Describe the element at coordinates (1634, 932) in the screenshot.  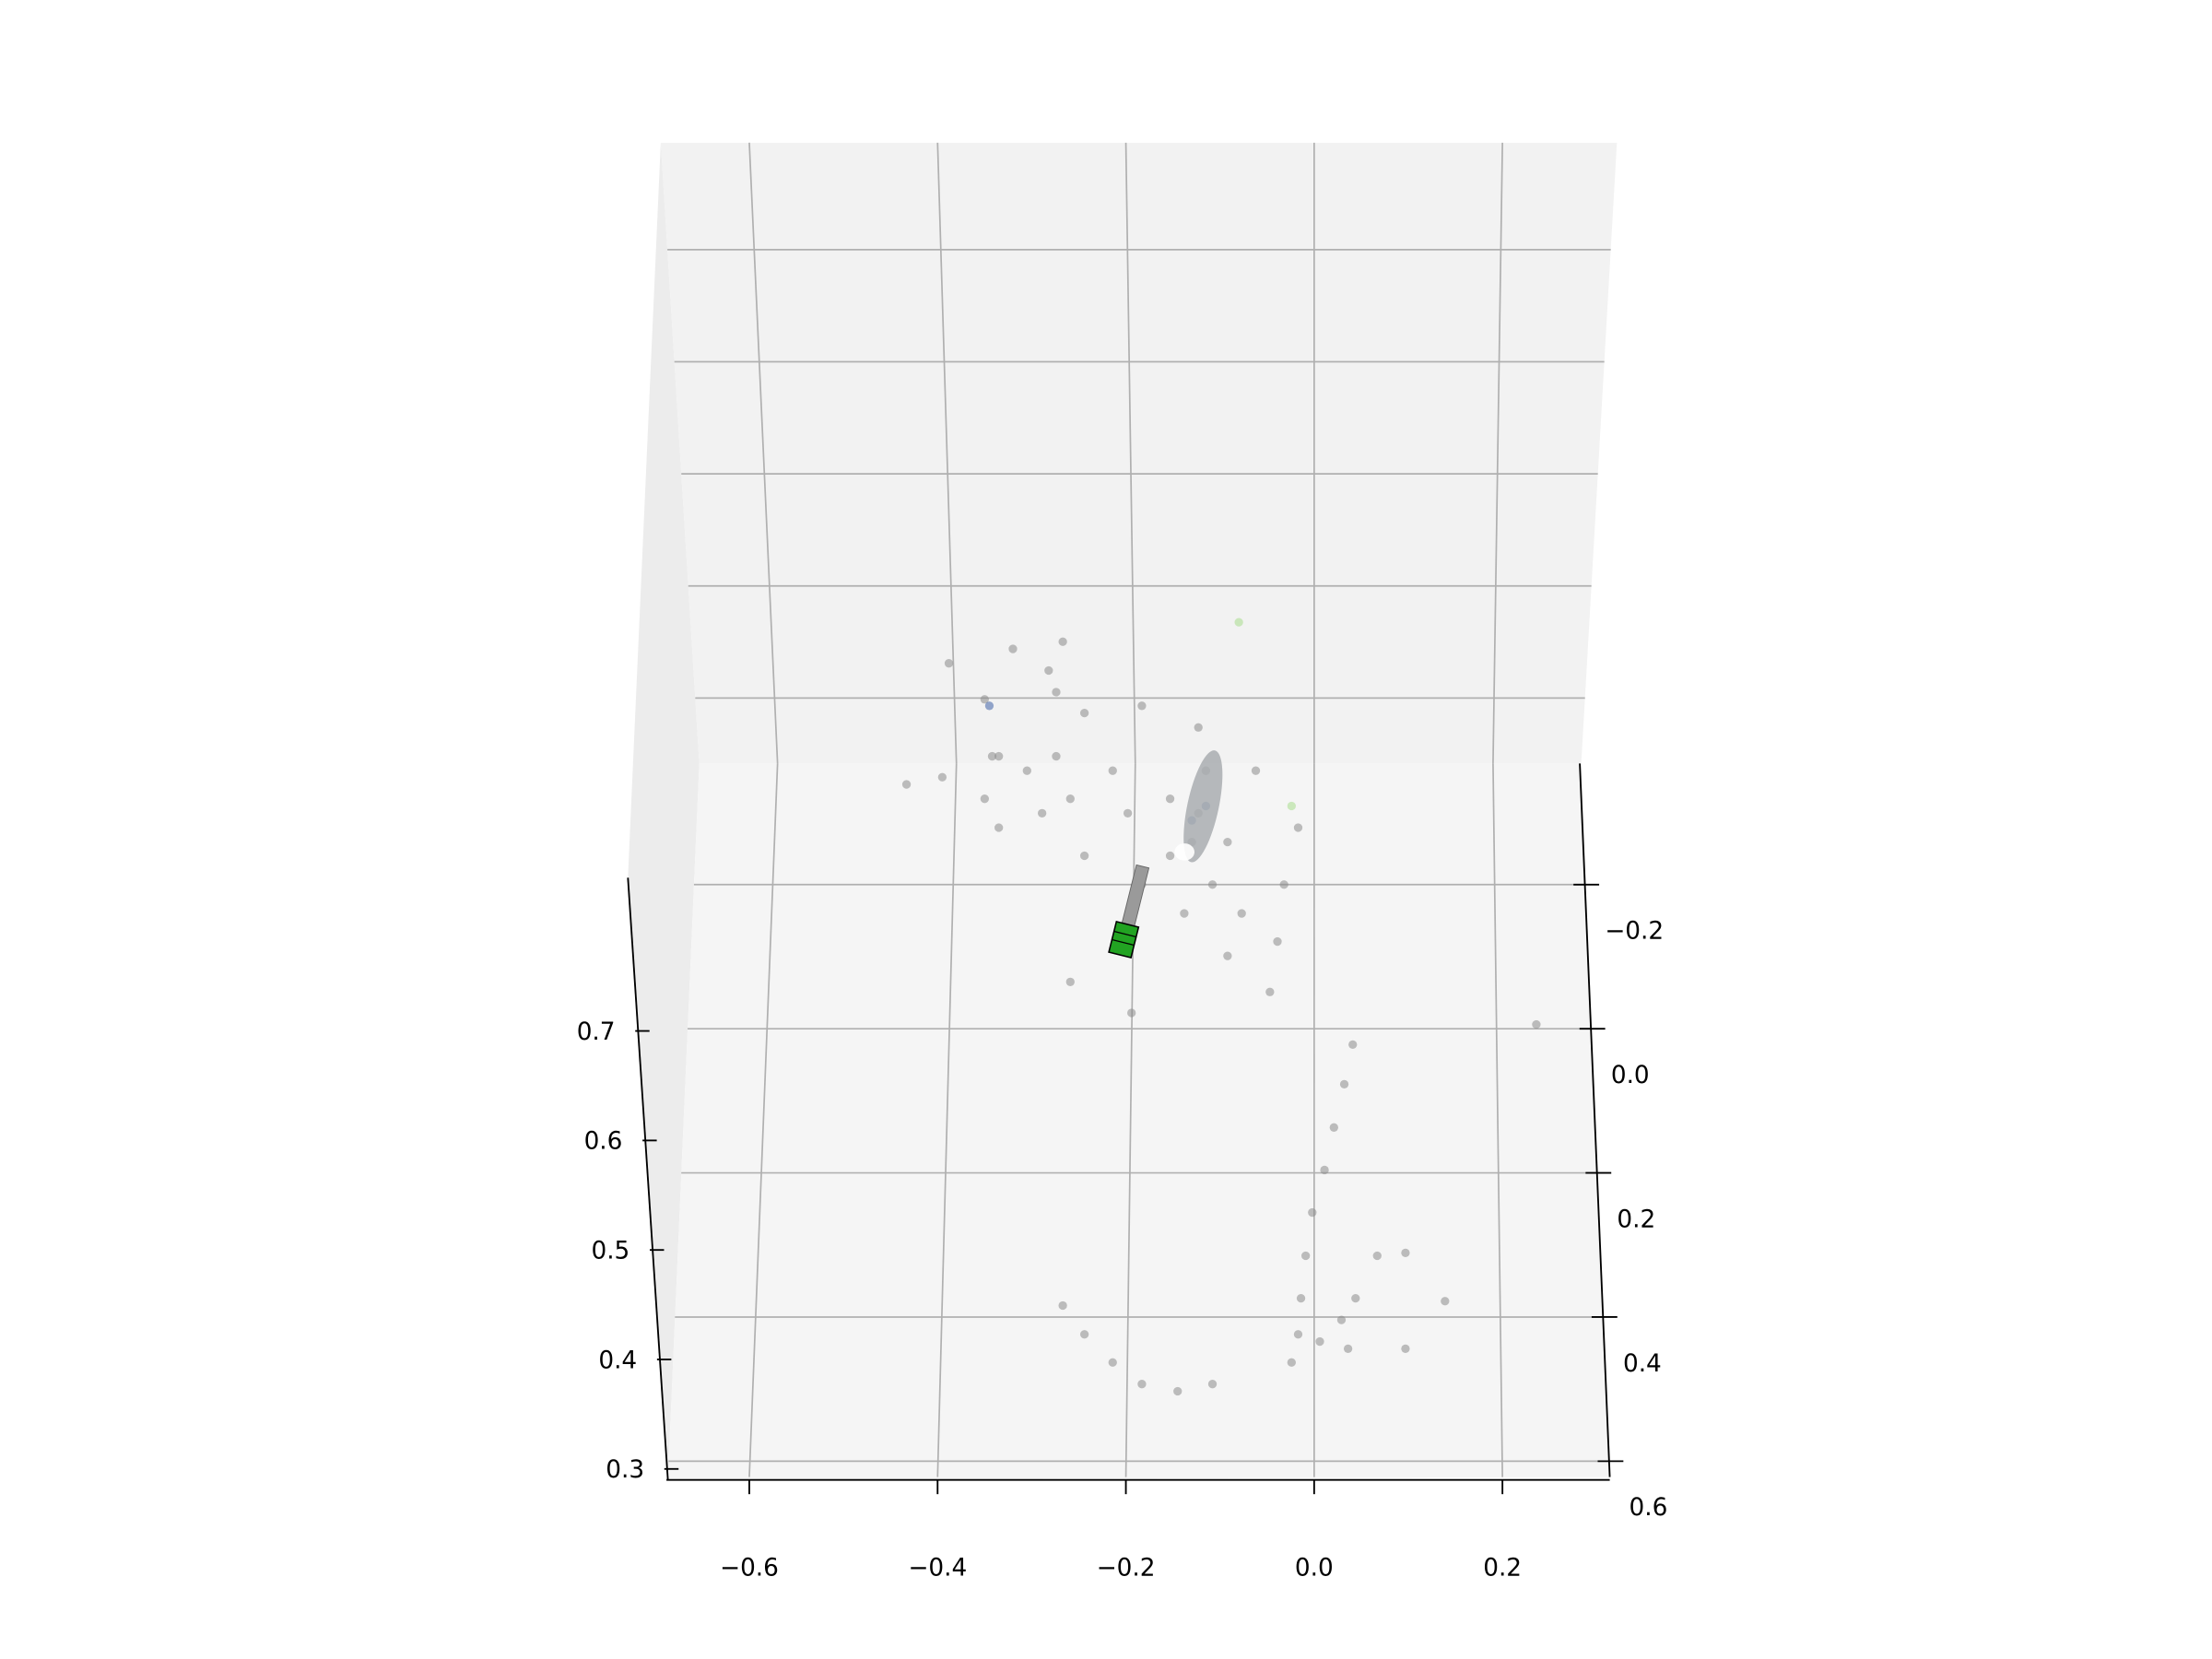
I see `y-tick-label: −0.2` at that location.